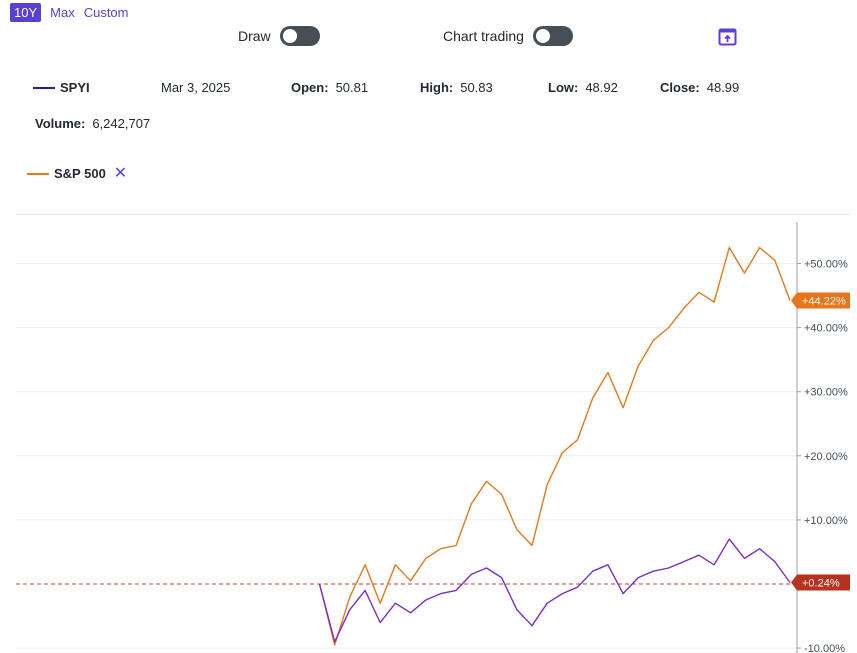  I want to click on spyi-line-end-badge: +0.24%, so click(820, 582).